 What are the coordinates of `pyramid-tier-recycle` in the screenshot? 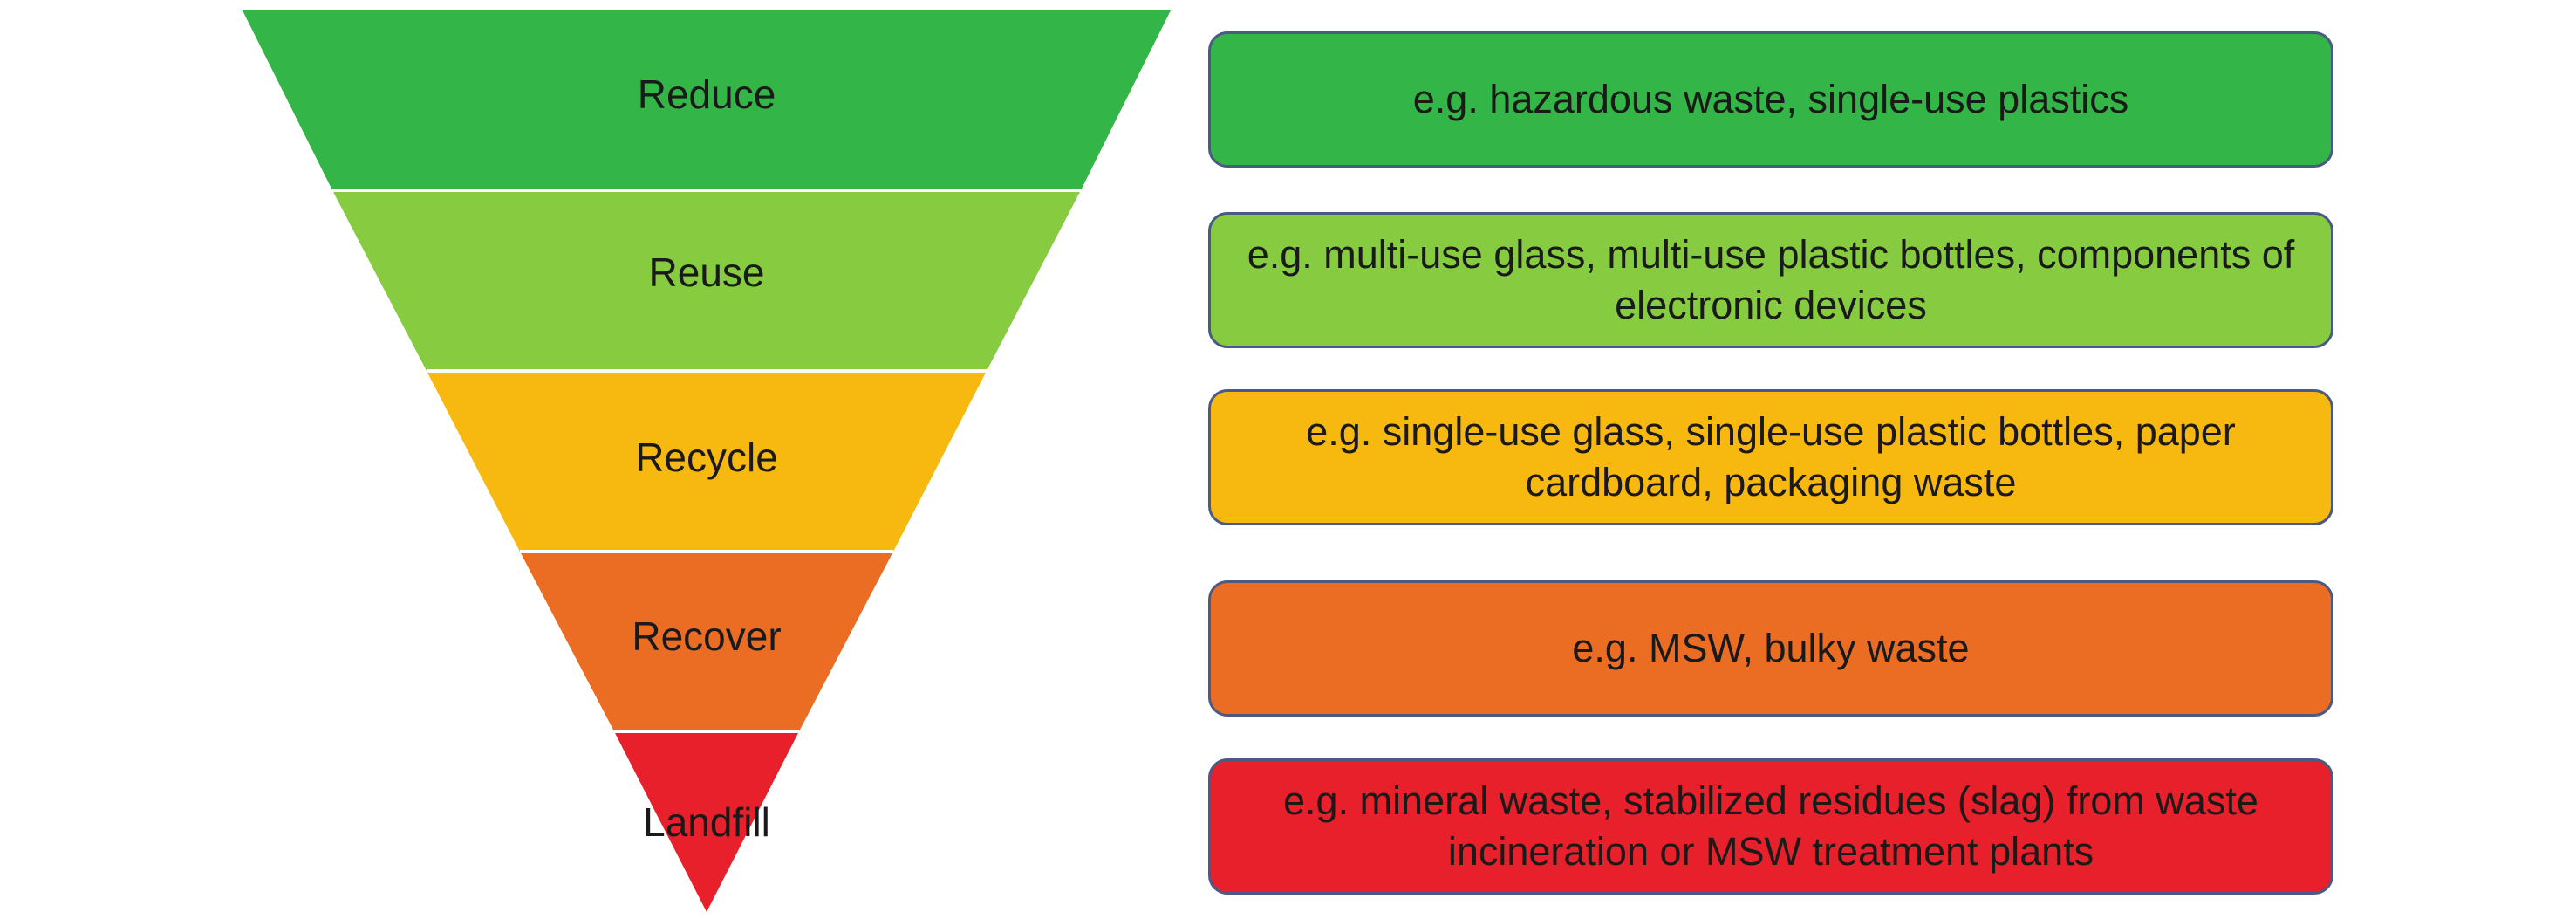 It's located at (707, 461).